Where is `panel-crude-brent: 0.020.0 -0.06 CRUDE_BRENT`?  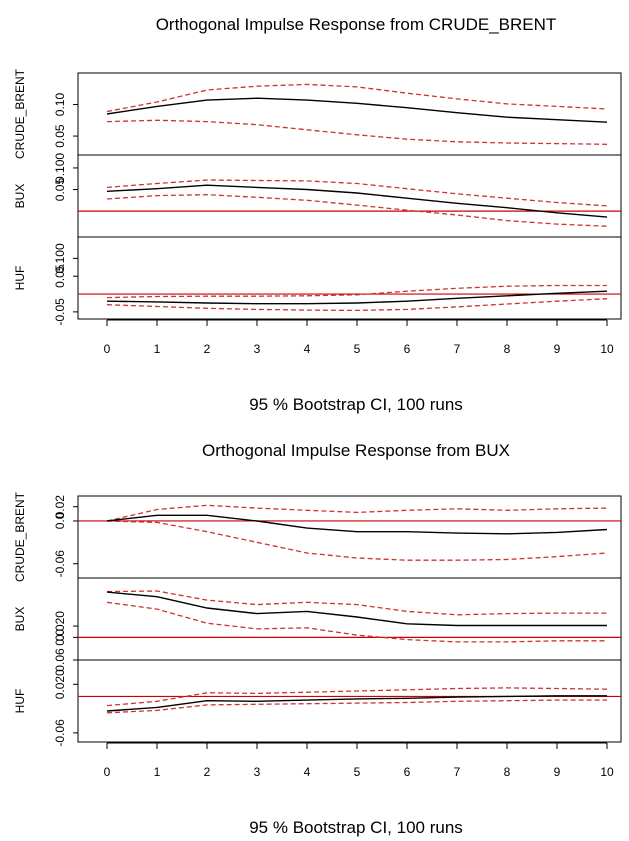 panel-crude-brent: 0.020.0 -0.06 CRUDE_BRENT is located at coordinates (317, 536).